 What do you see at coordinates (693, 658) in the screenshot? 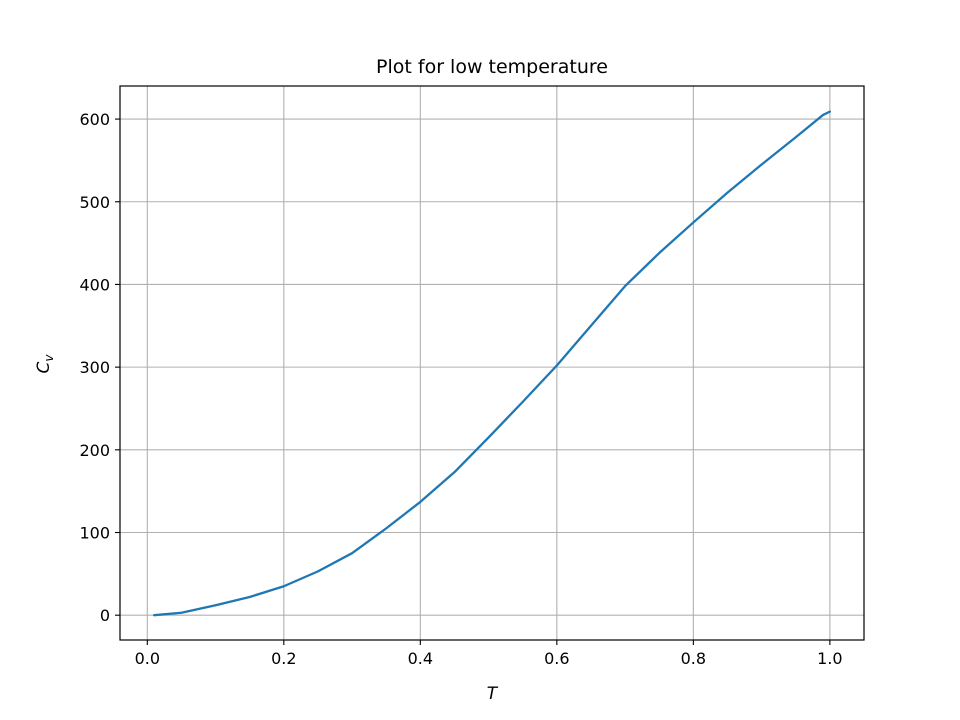
I see `x-tick-label: 0.8` at bounding box center [693, 658].